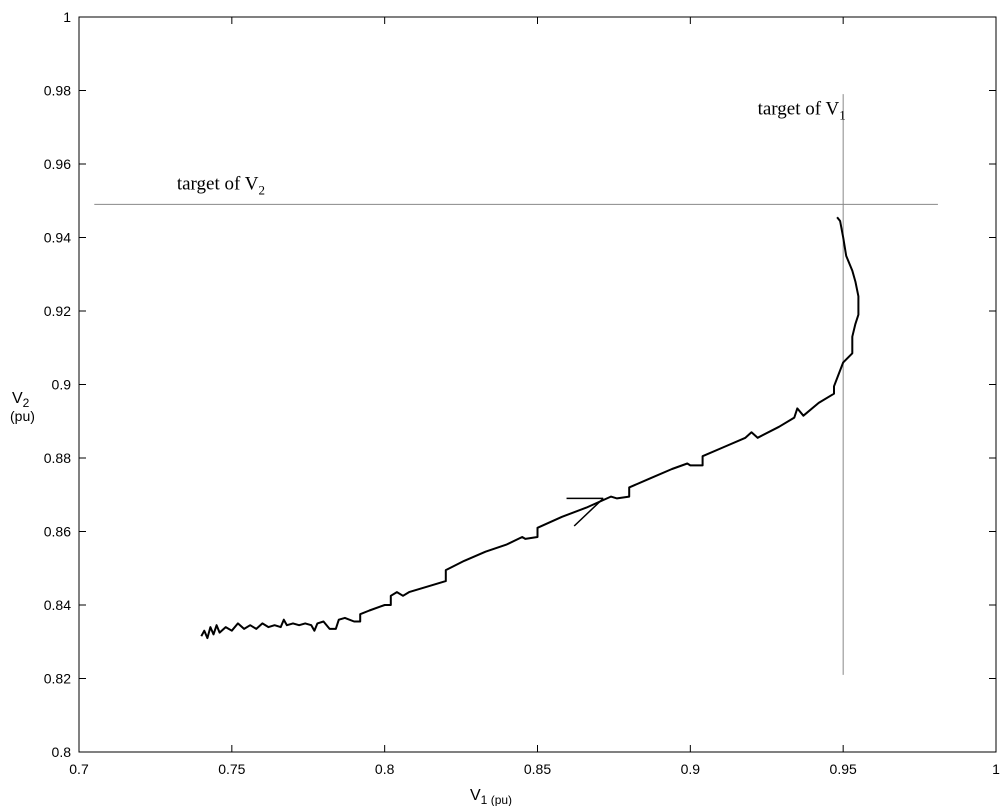  I want to click on x-axis-label: V1 (pu), so click(491, 796).